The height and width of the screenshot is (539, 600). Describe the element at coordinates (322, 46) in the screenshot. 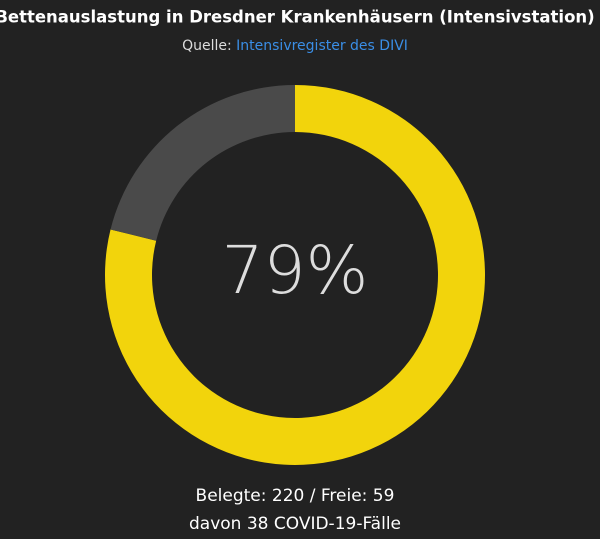

I see `source-link: Intensivregister des DIVI` at that location.